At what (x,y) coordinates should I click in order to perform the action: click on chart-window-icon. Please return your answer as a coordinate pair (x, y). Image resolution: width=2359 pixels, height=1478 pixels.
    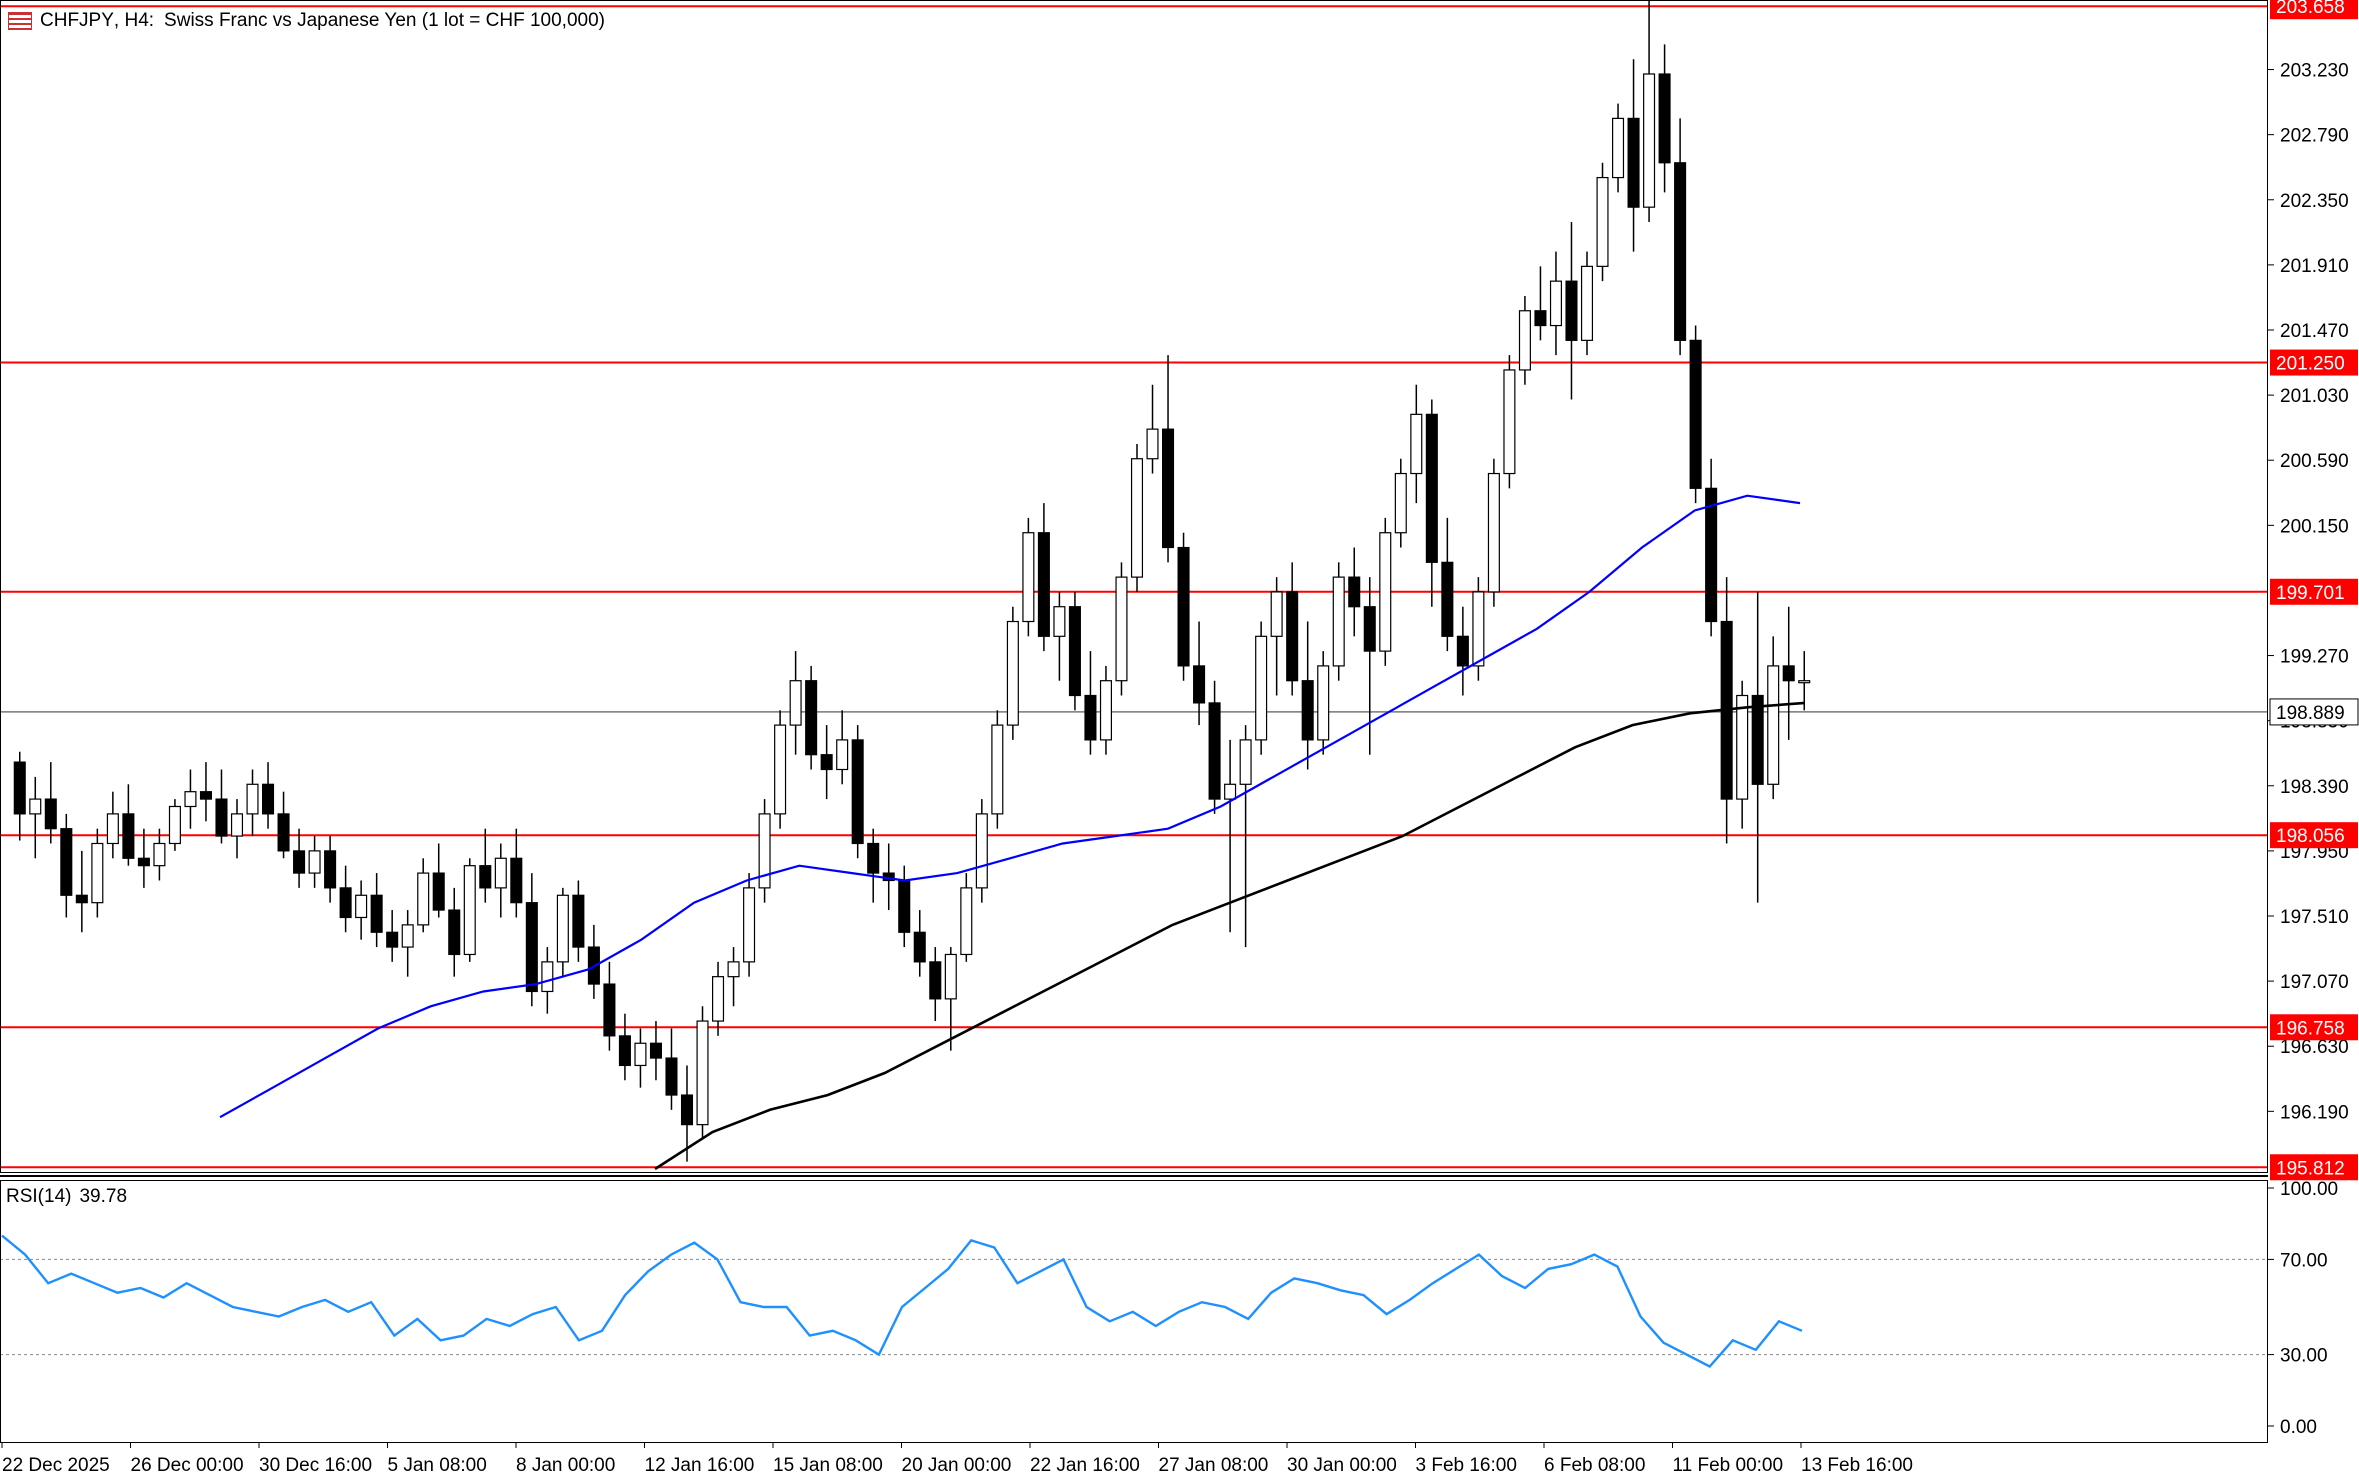
    Looking at the image, I should click on (20, 21).